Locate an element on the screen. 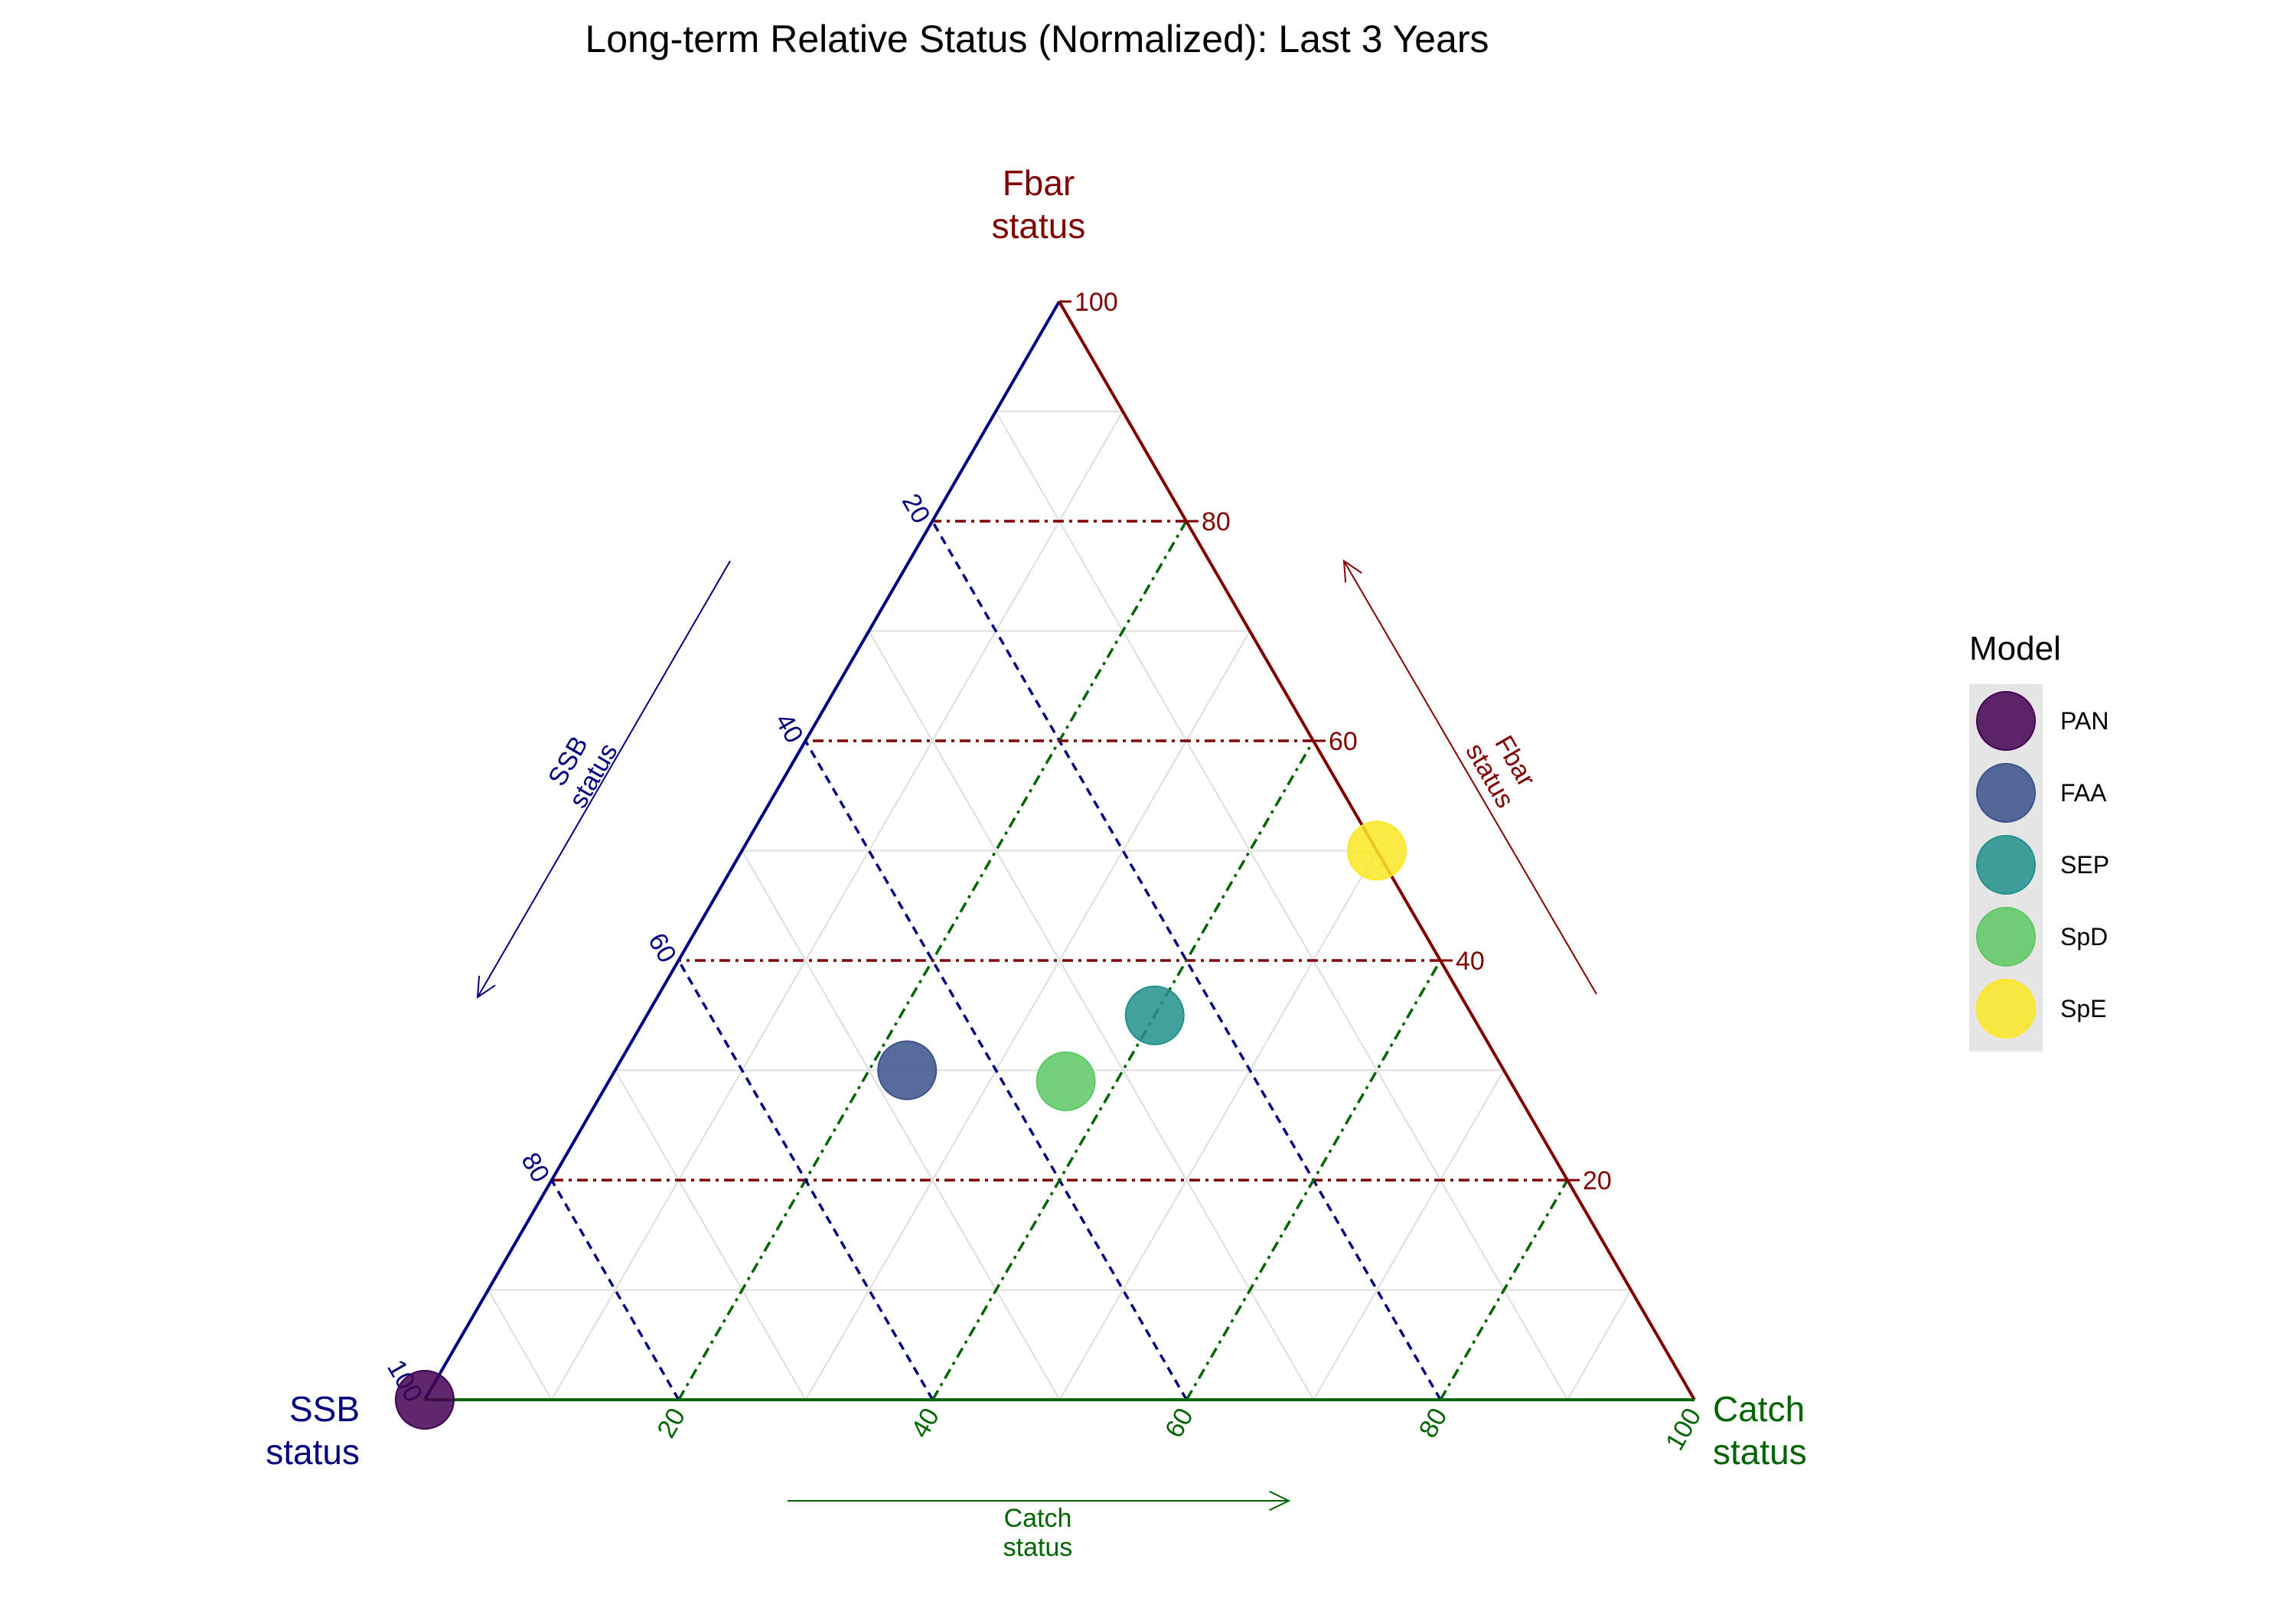  fbar-side-label: Fbarstatus is located at coordinates (1501, 769).